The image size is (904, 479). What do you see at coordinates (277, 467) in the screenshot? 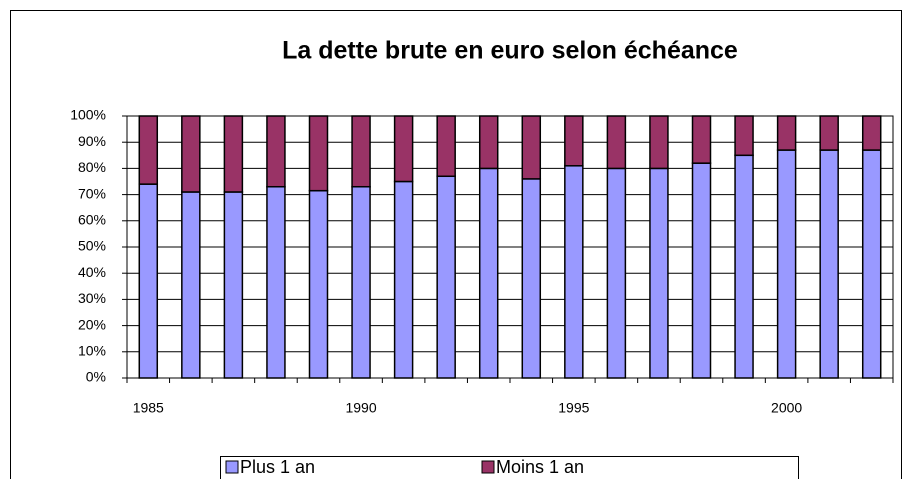
I see `legend-label: Plus 1 an` at bounding box center [277, 467].